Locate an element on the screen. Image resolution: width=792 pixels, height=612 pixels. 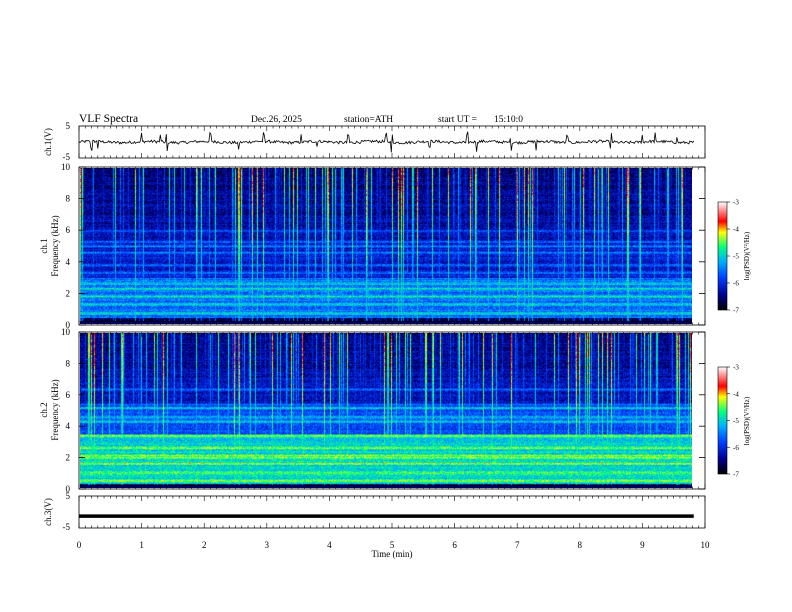
start-time-label: 15:10:0 is located at coordinates (509, 120).